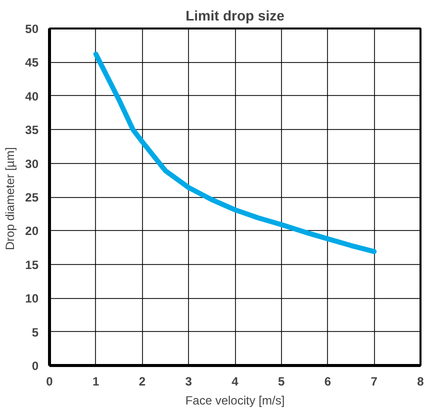 This screenshot has width=430, height=415. Describe the element at coordinates (374, 381) in the screenshot. I see `x-tick-label: 7` at that location.